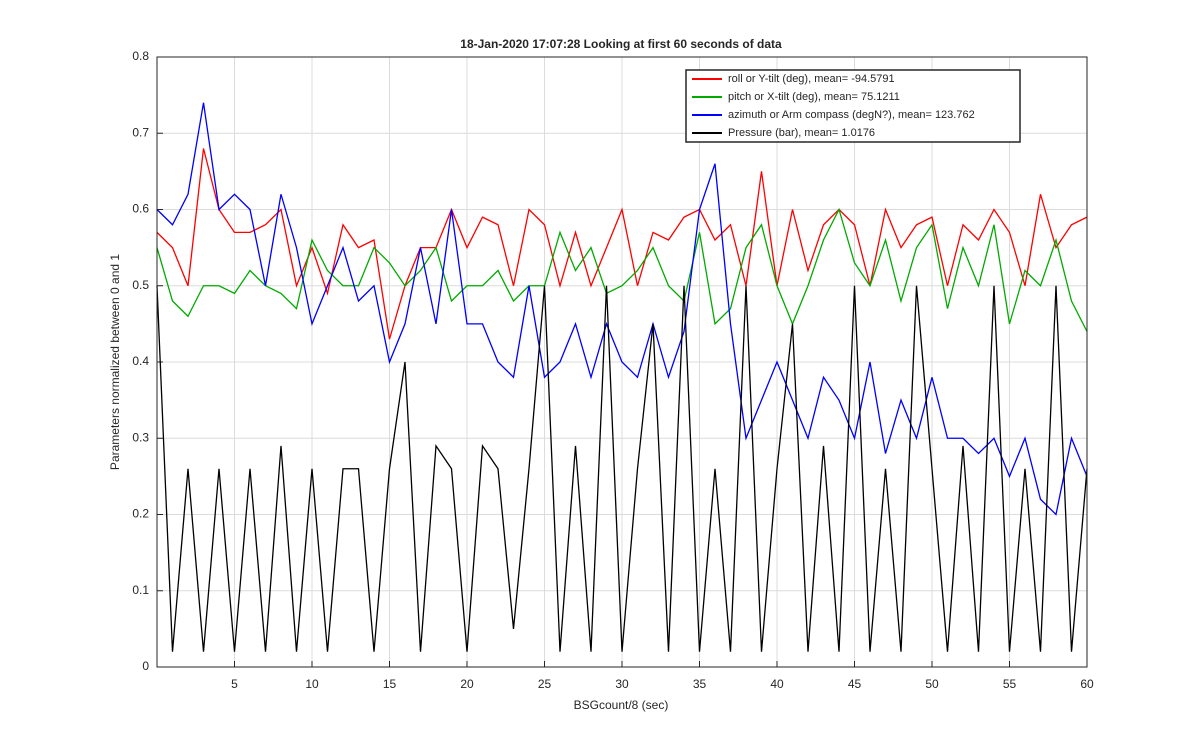 The width and height of the screenshot is (1200, 750). I want to click on x-tick-label: 60, so click(1087, 684).